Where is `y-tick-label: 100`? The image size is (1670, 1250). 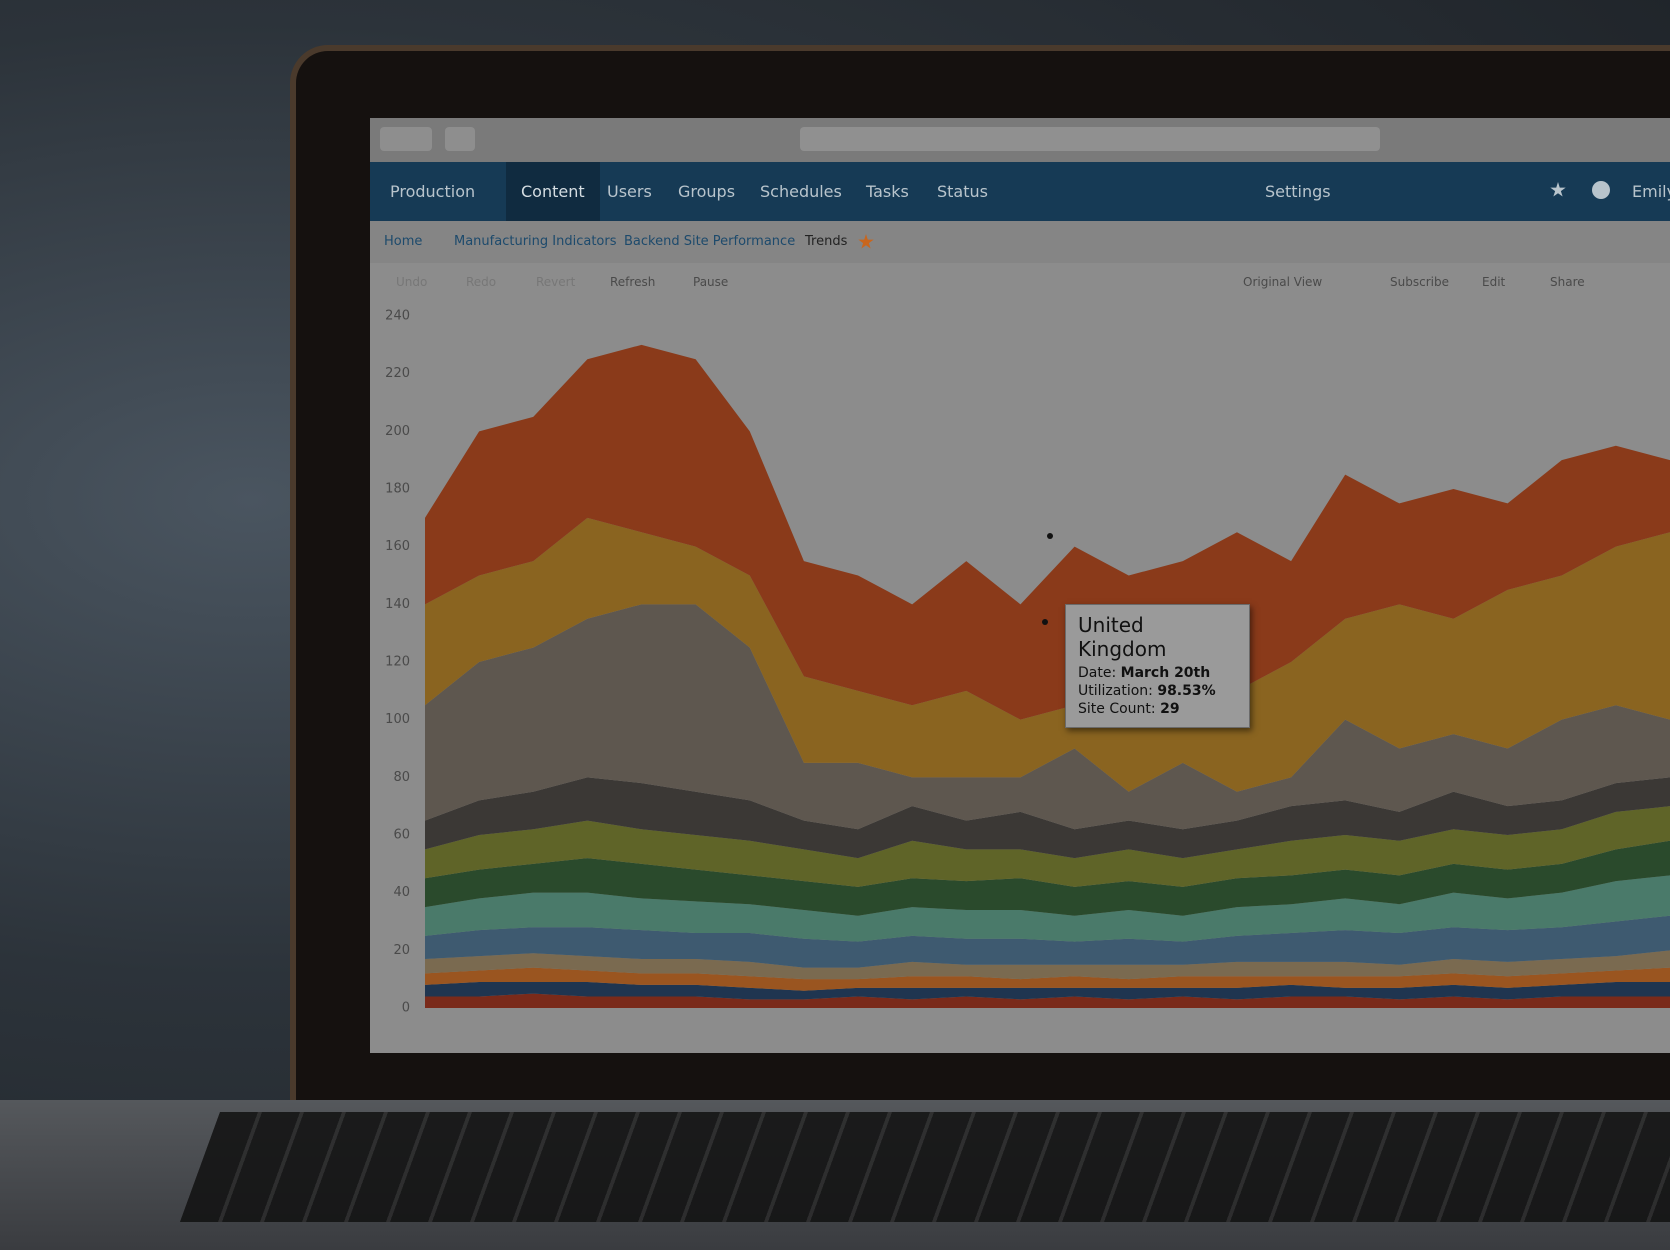
y-tick-label: 100 is located at coordinates (397, 719).